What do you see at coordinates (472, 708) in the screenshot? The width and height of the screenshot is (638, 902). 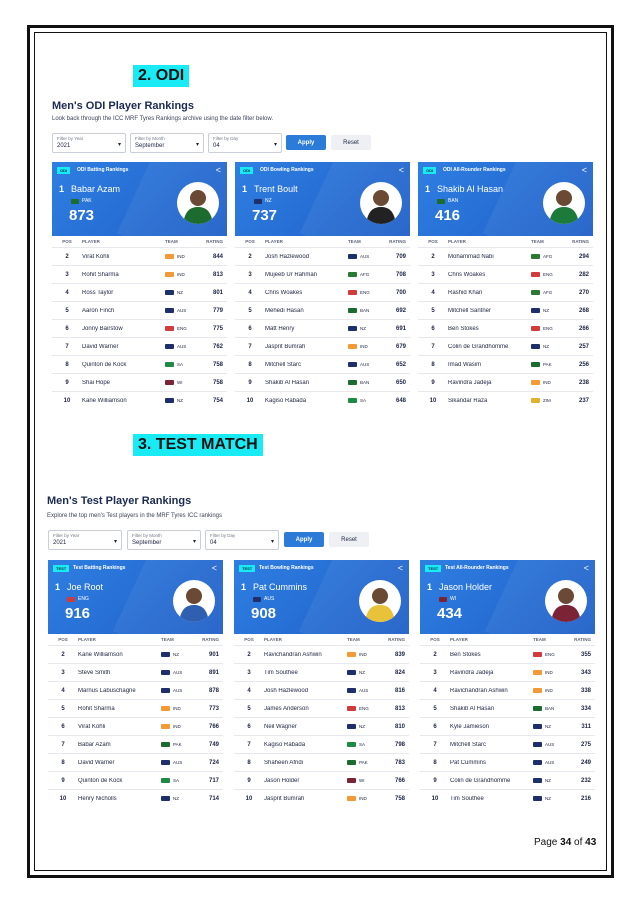 I see `row-player: Shakib Al Hasan` at bounding box center [472, 708].